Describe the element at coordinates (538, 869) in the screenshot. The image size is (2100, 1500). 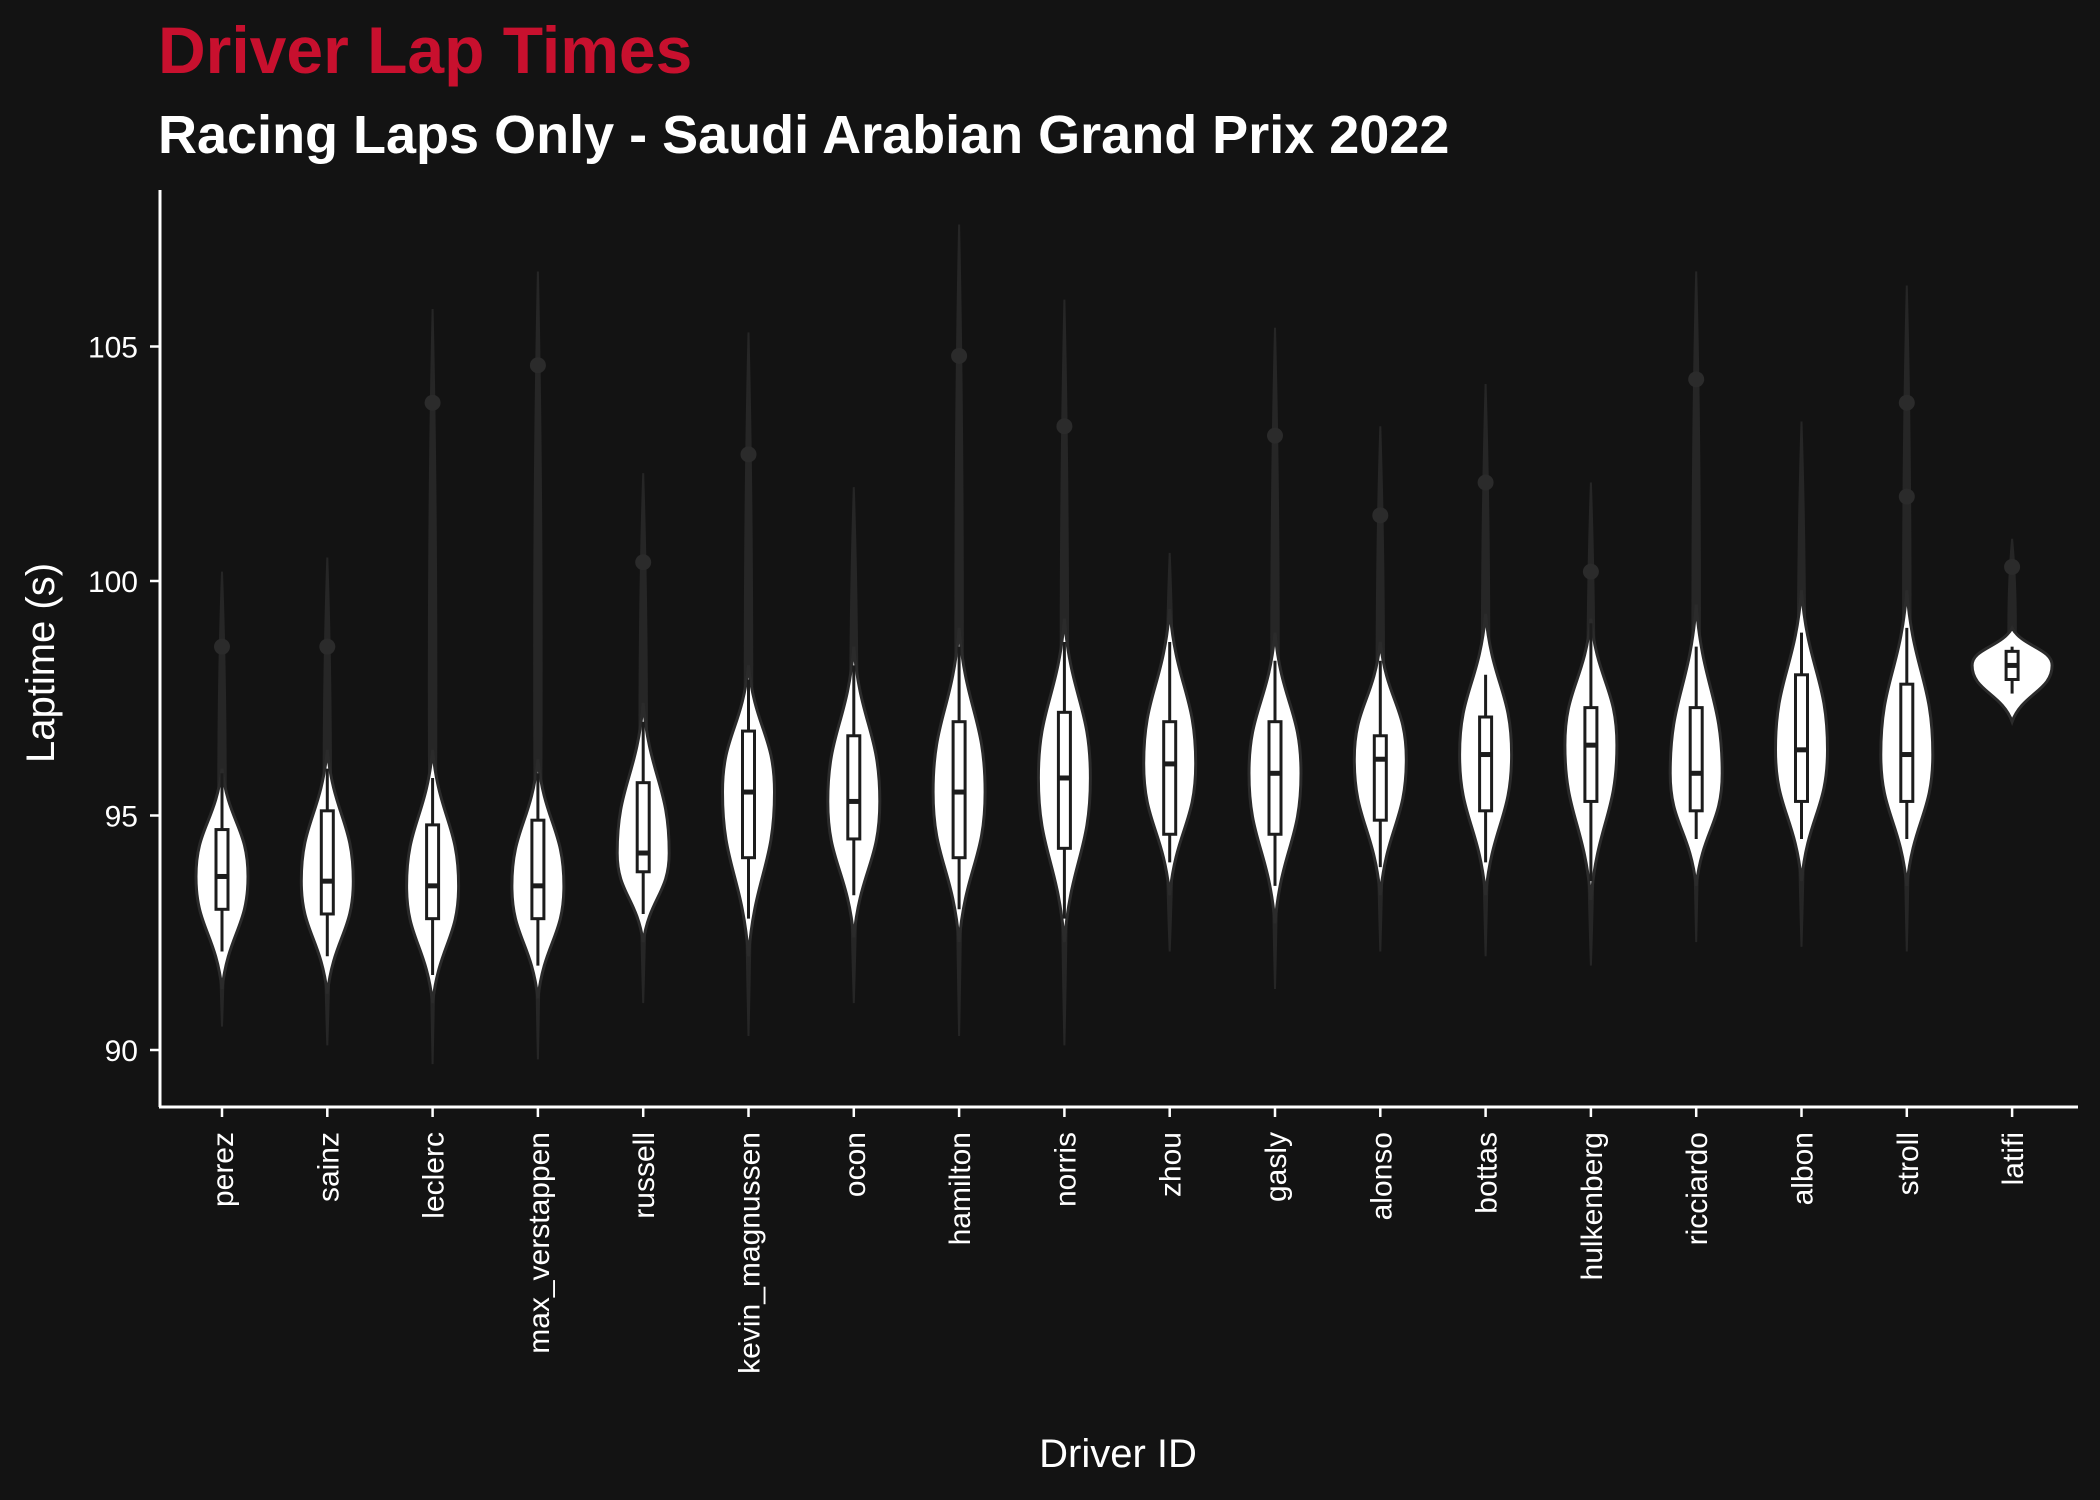
I see `box-max_verstappen` at that location.